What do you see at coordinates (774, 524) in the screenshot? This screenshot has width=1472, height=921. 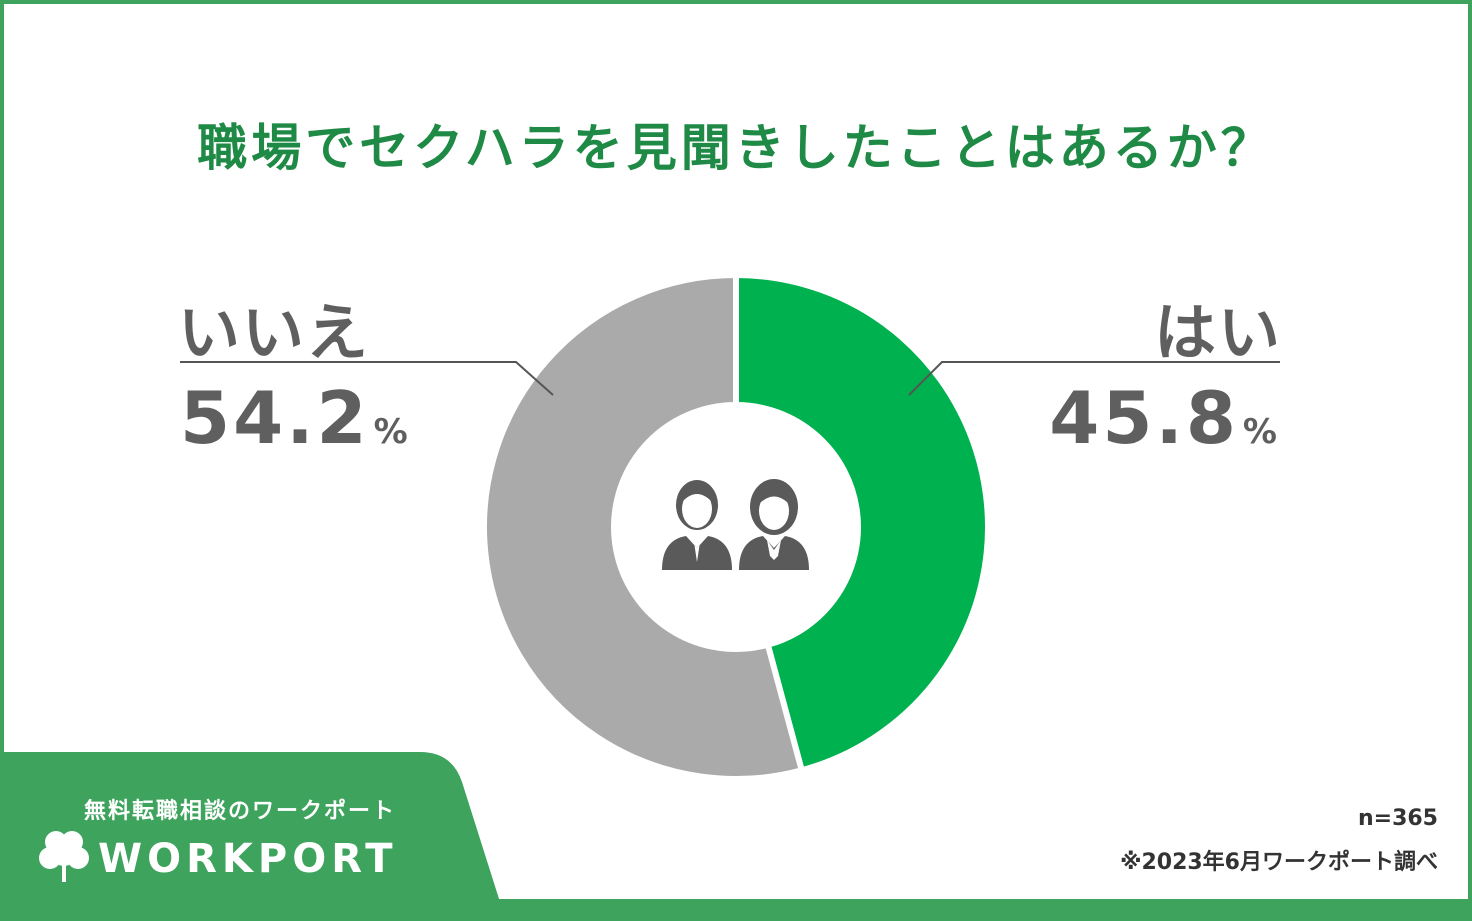 I see `woman-icon` at bounding box center [774, 524].